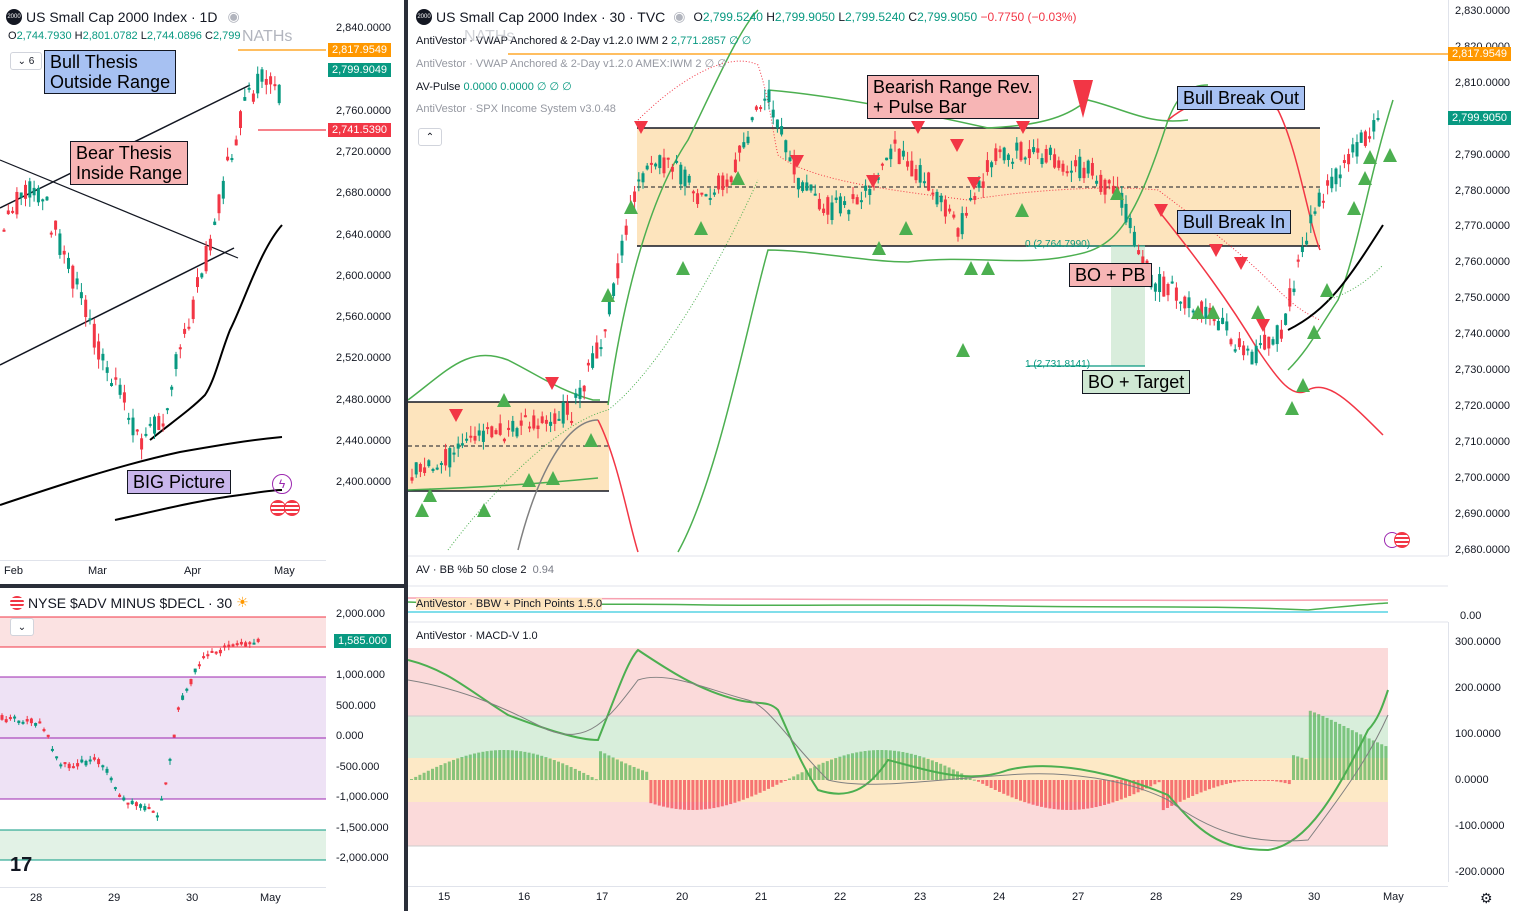  I want to click on index-logo-icon: 2000, so click(424, 16).